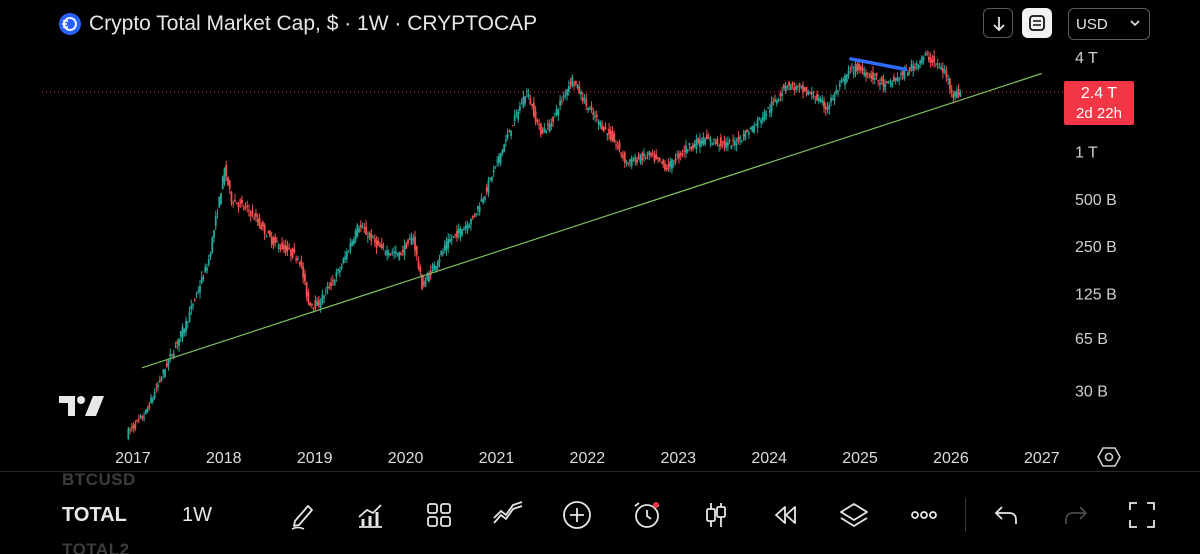 The width and height of the screenshot is (1200, 554). Describe the element at coordinates (99, 480) in the screenshot. I see `symbol-list-prev: BTCUSD` at that location.